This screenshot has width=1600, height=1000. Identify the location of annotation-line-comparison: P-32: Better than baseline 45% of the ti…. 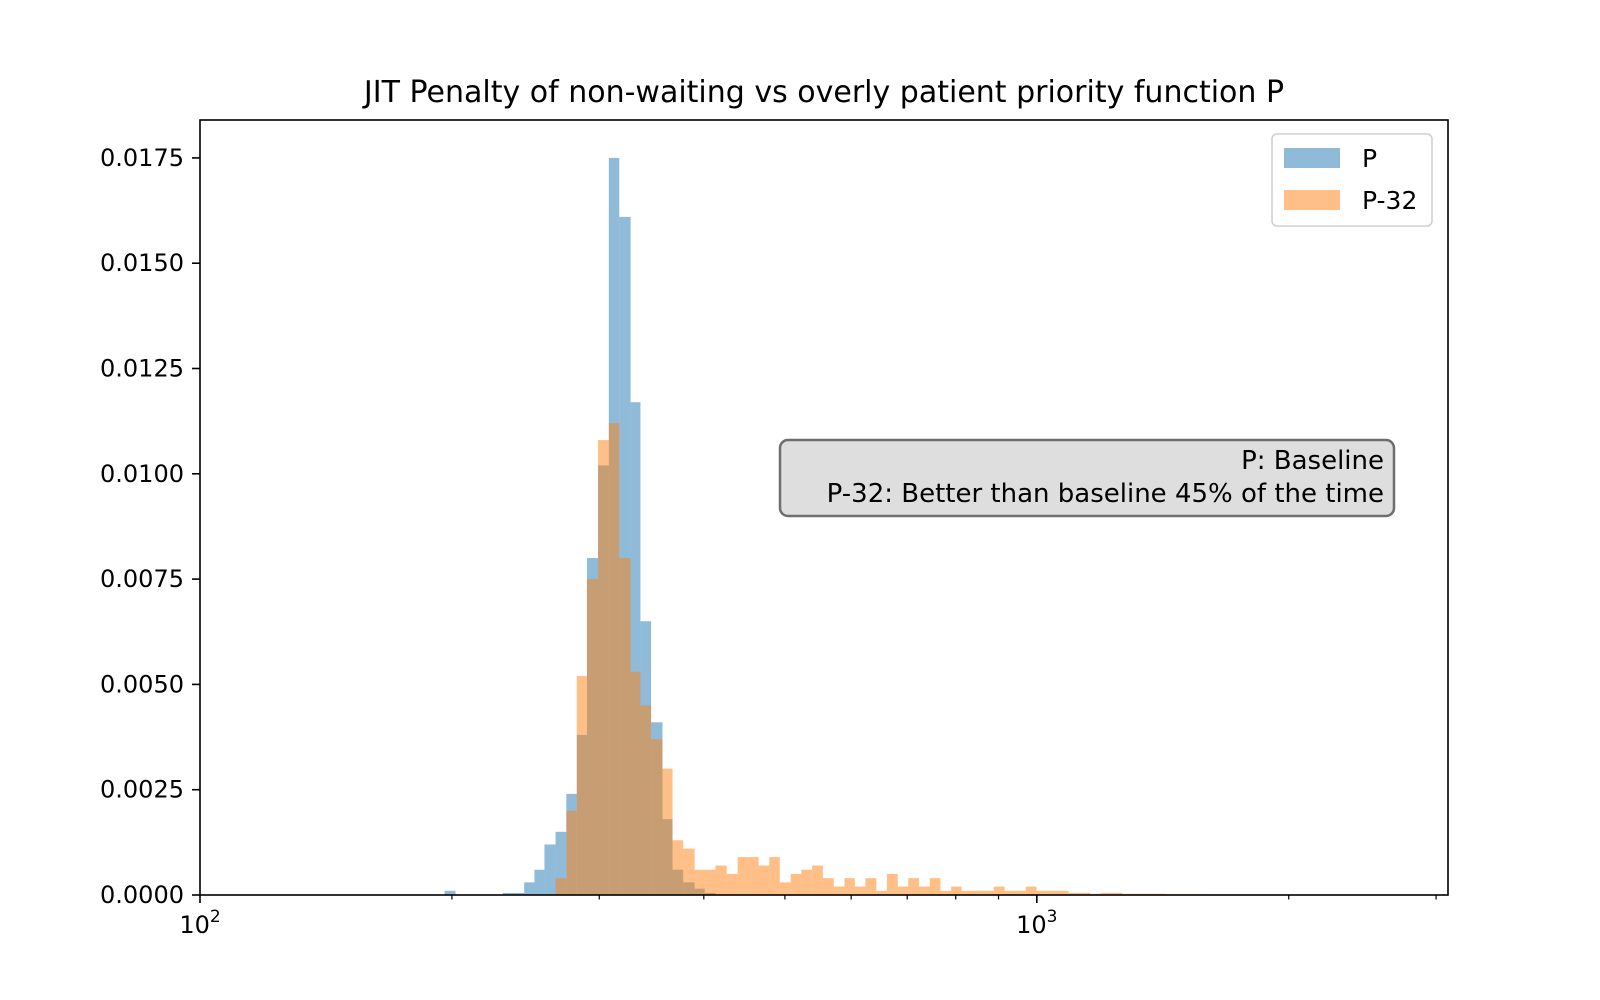
(1105, 494).